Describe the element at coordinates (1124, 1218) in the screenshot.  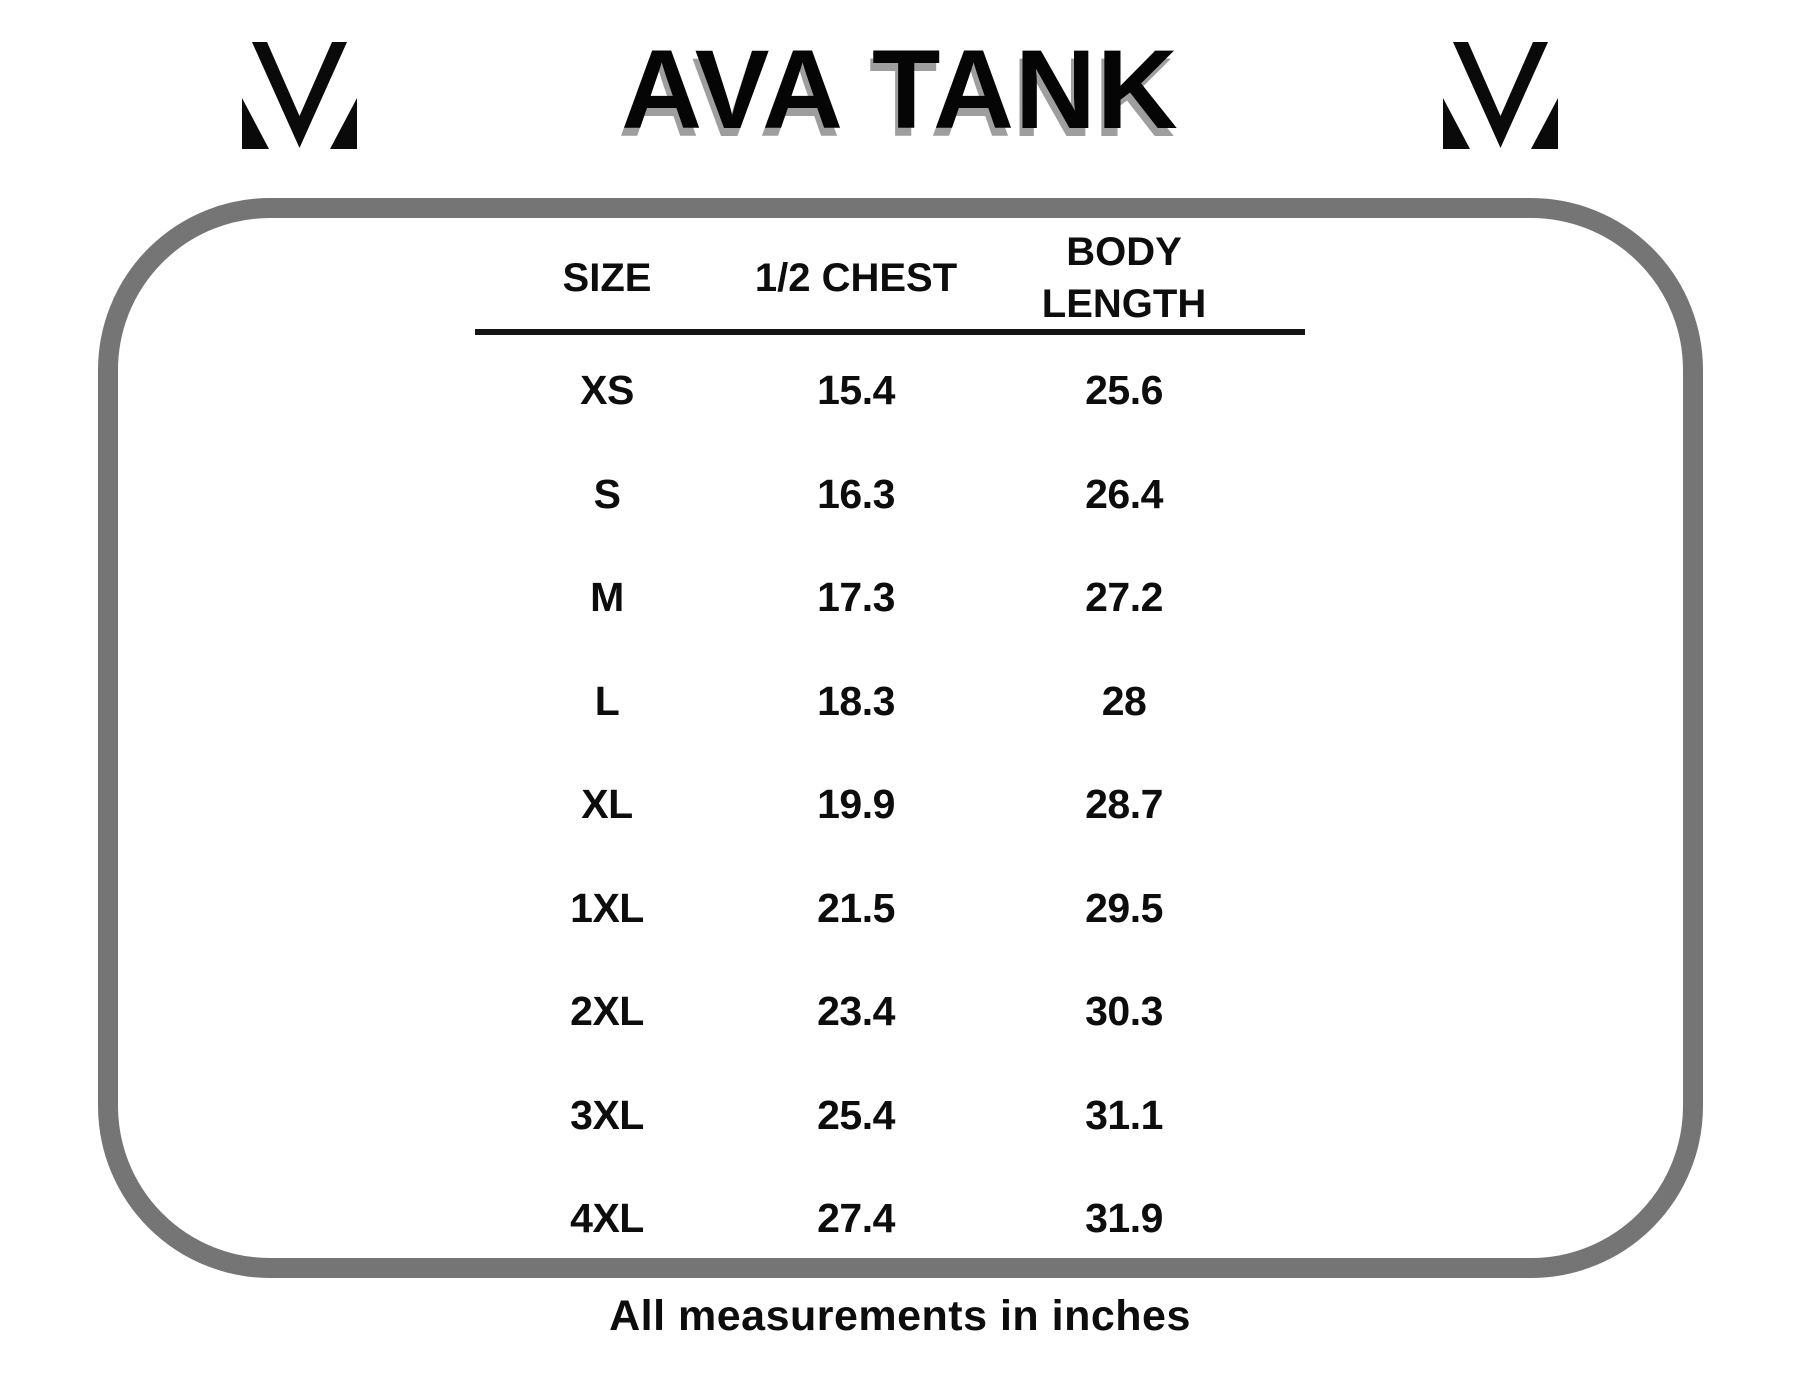
I see `body-length-cell: 31.9` at that location.